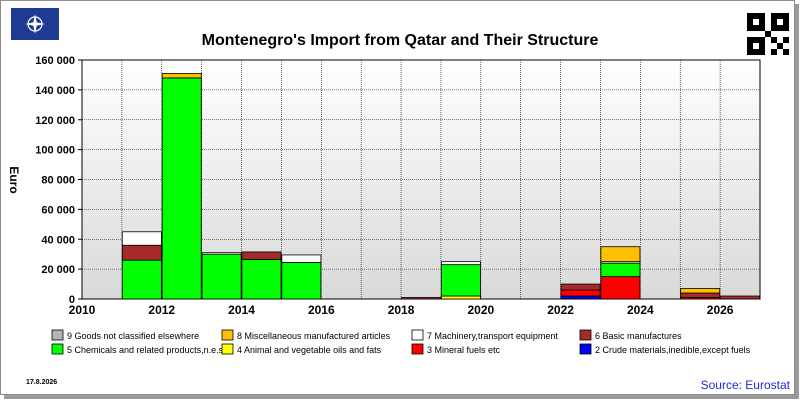  What do you see at coordinates (161, 310) in the screenshot?
I see `x-tick-label: 2012` at bounding box center [161, 310].